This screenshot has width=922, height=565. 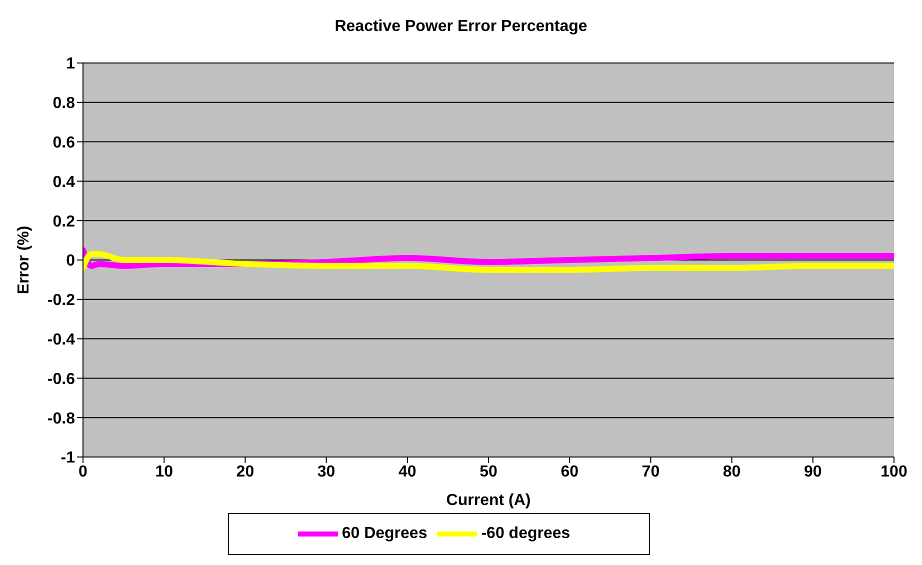 I want to click on x-tick-label: 50, so click(x=489, y=471).